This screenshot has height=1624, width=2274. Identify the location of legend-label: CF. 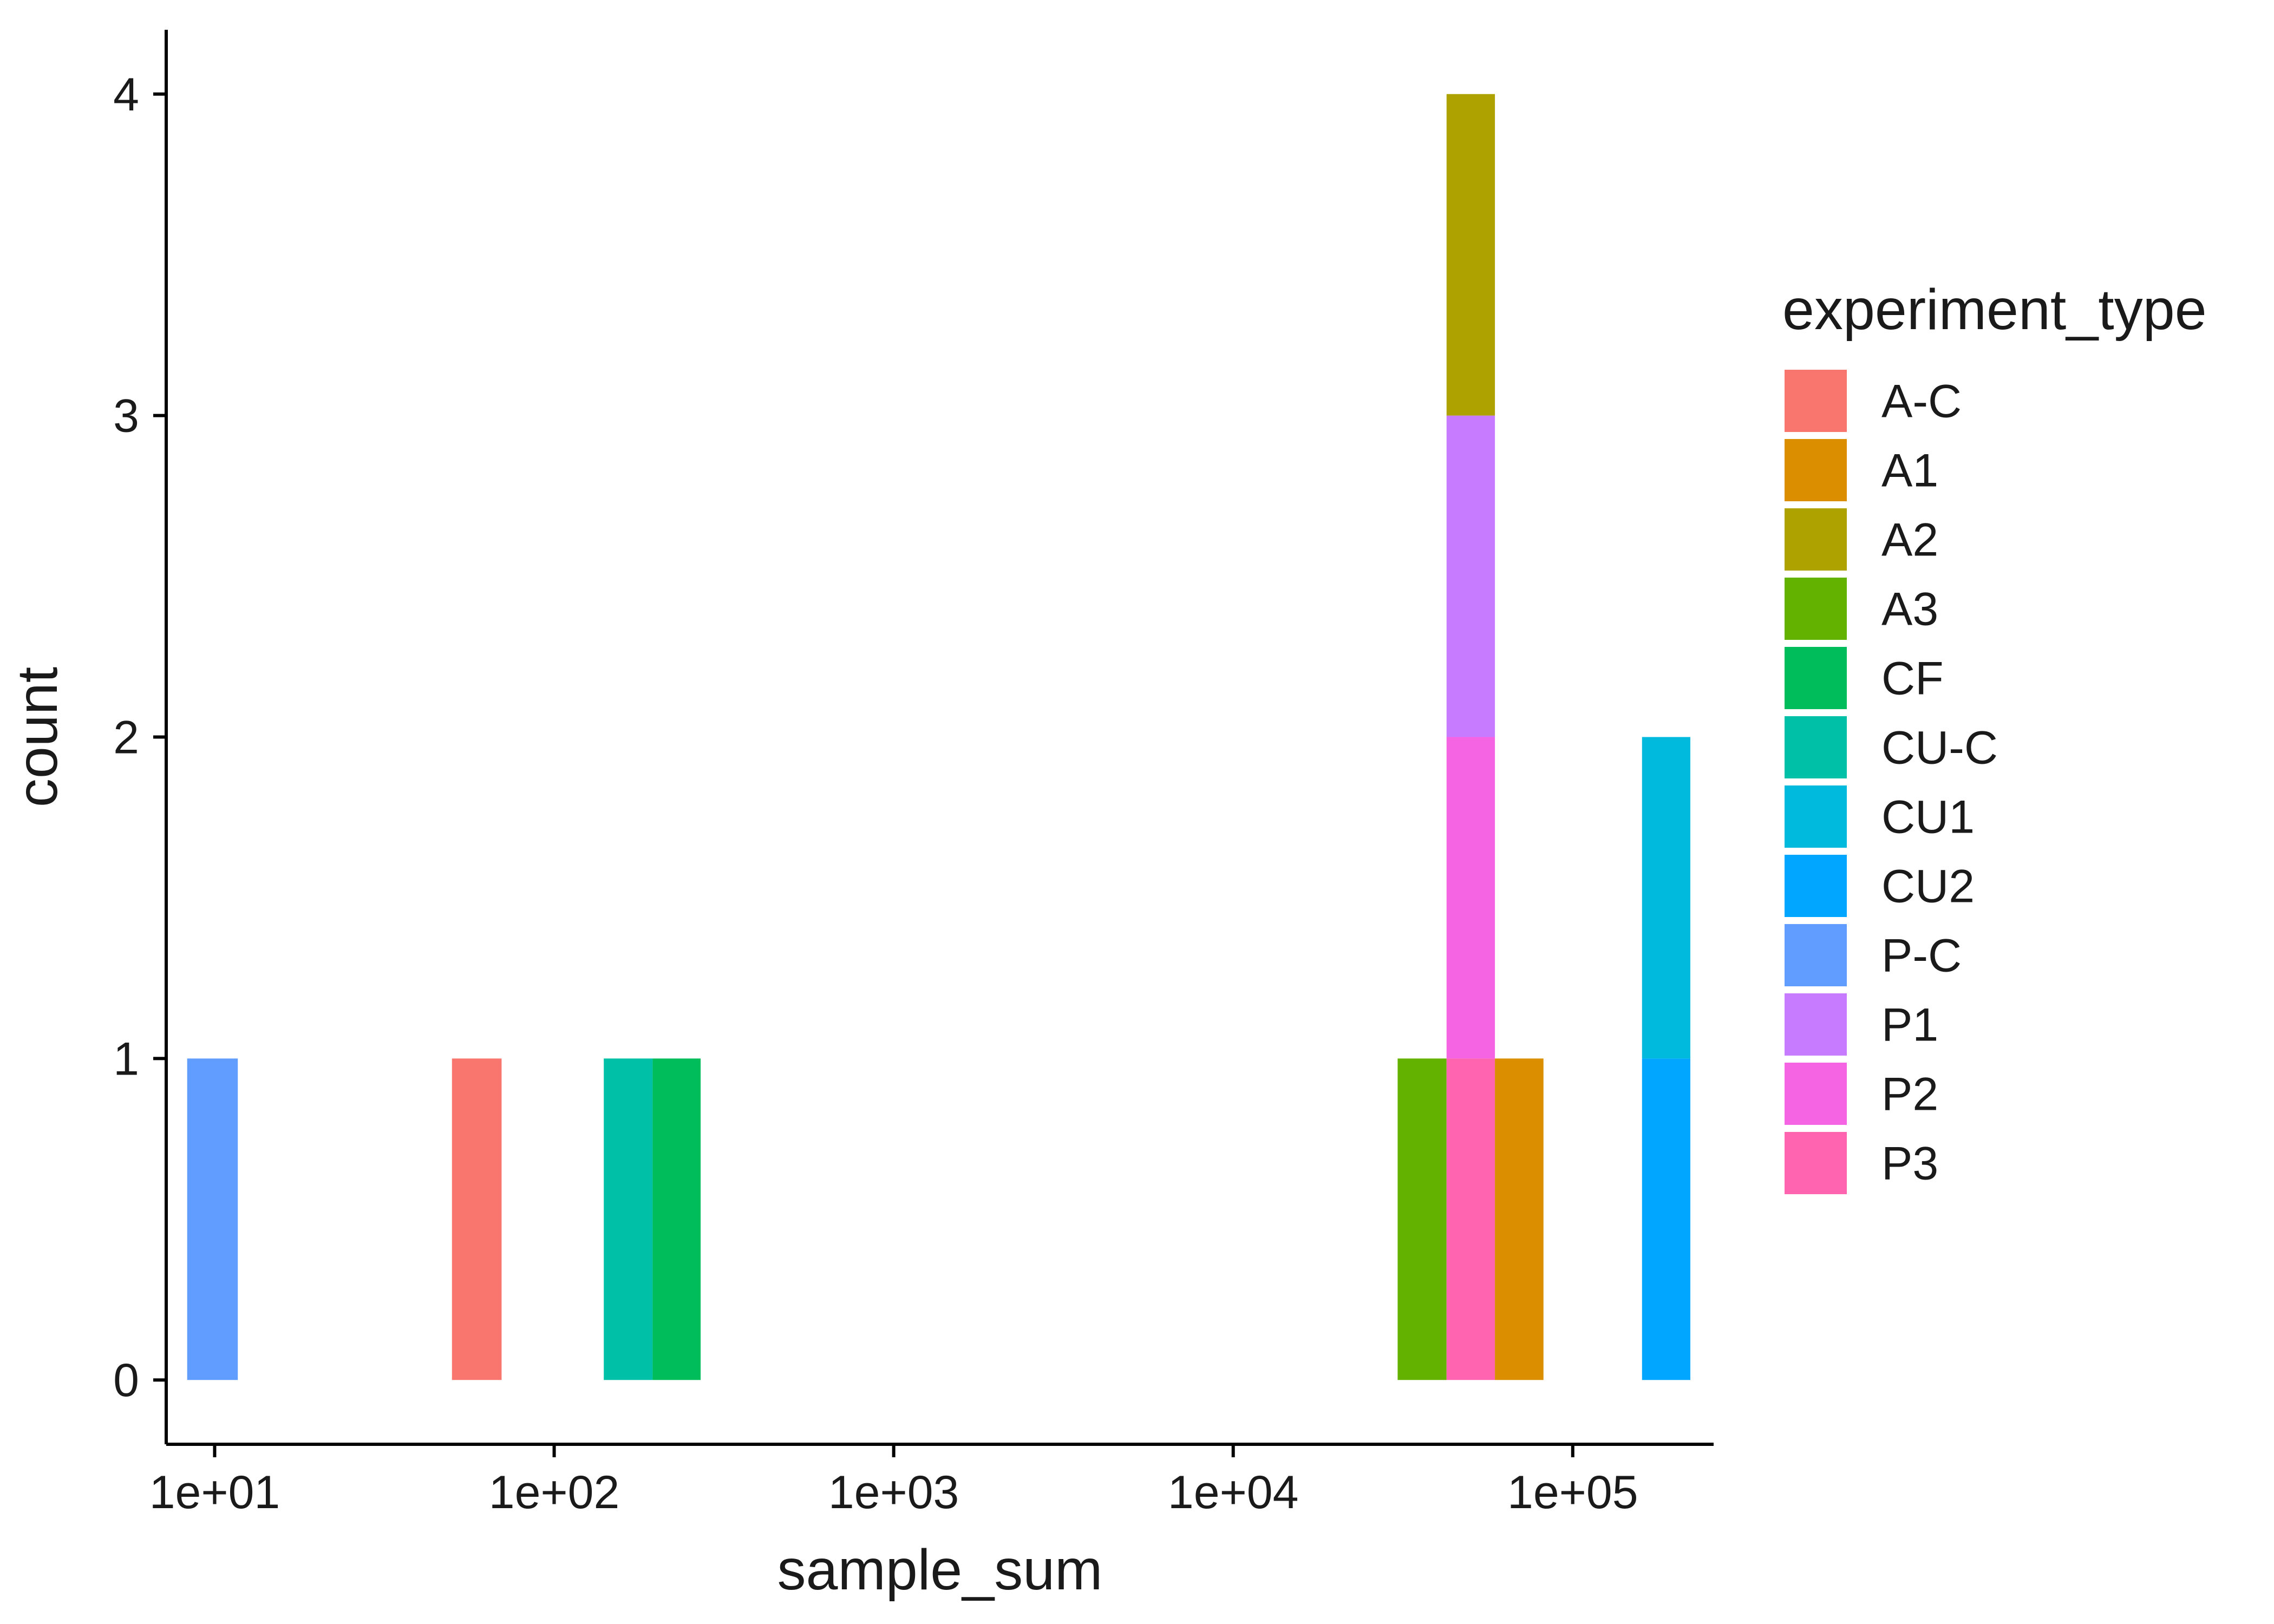
(1913, 679).